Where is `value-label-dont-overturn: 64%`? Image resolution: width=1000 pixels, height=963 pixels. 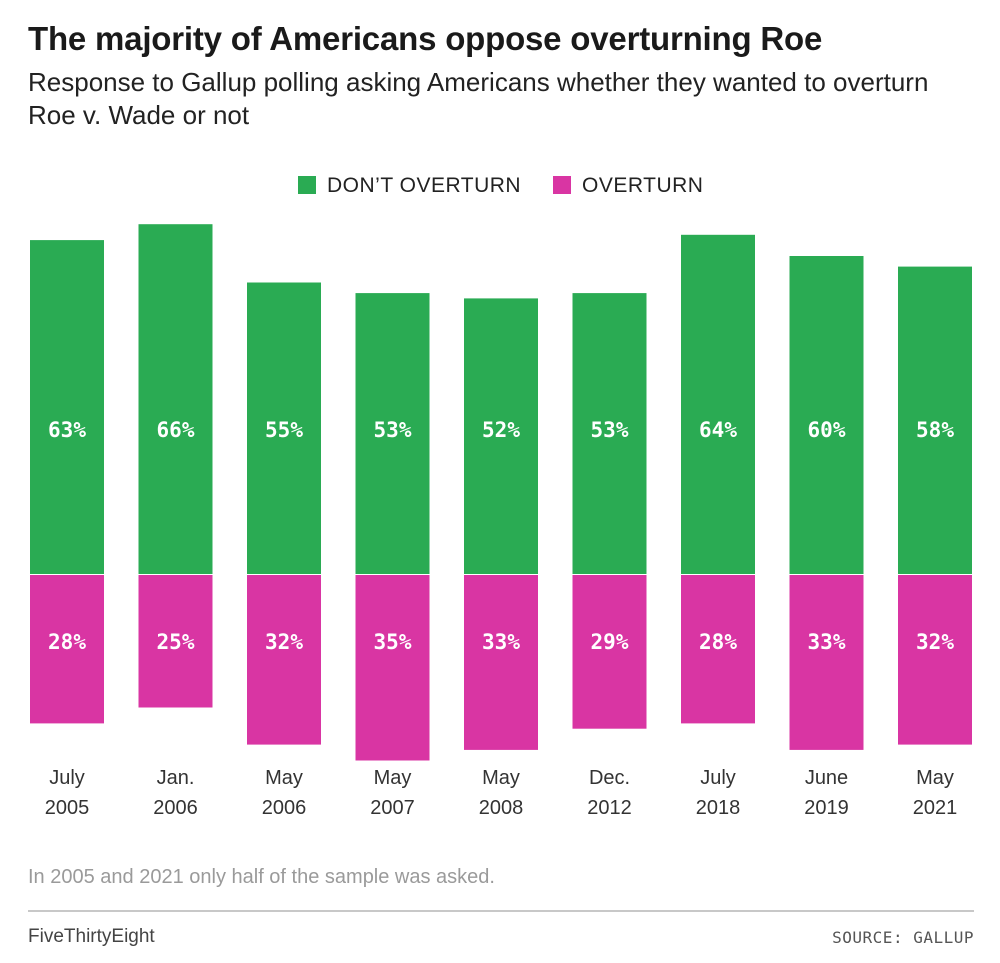 value-label-dont-overturn: 64% is located at coordinates (718, 430).